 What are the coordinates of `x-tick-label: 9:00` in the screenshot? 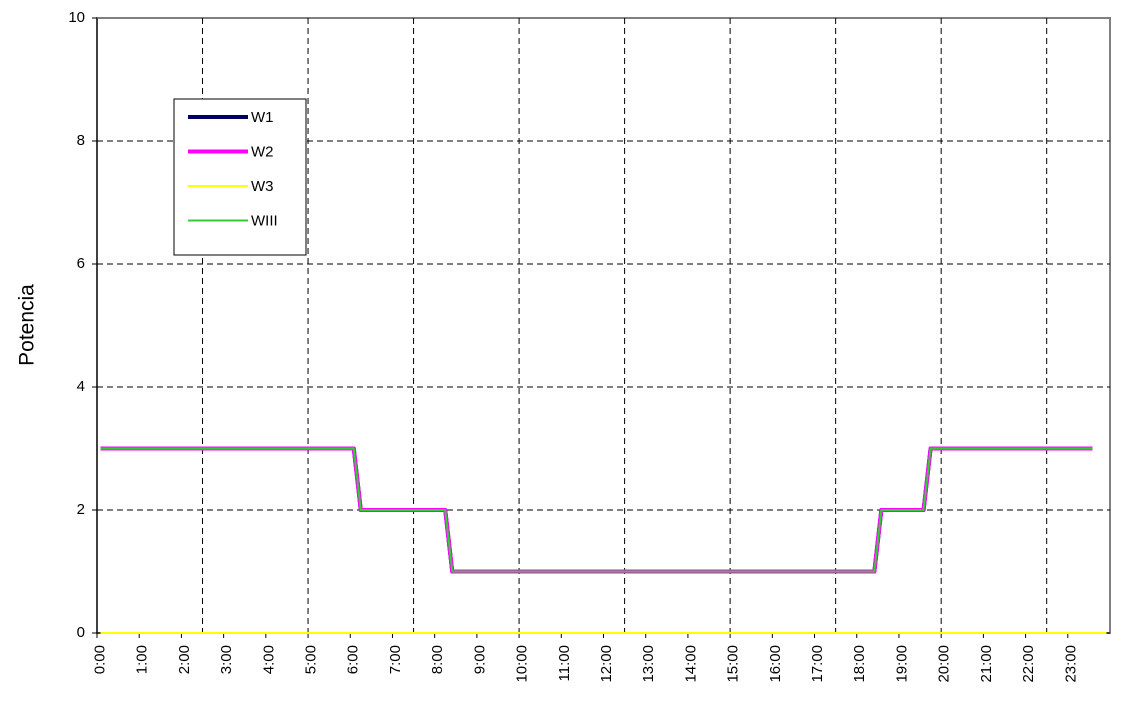 It's located at (479, 659).